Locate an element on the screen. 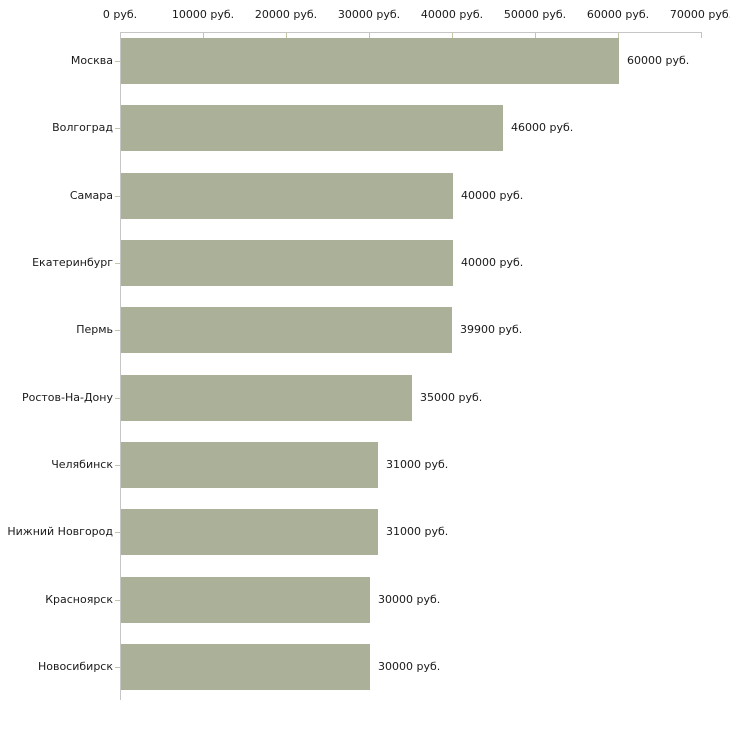 This screenshot has width=730, height=730. x-axis-tick-label: 40000 руб. is located at coordinates (452, 14).